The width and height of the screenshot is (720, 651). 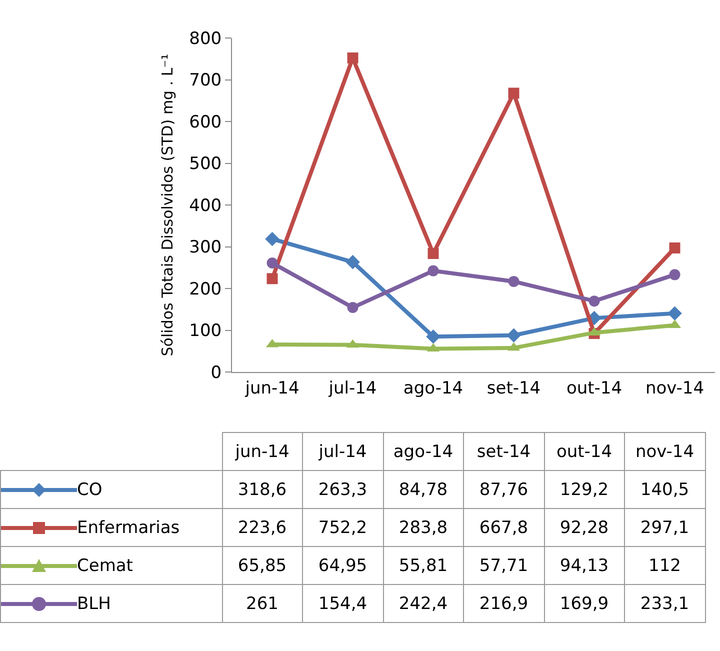 I want to click on legend-label: Enfermarias, so click(x=111, y=527).